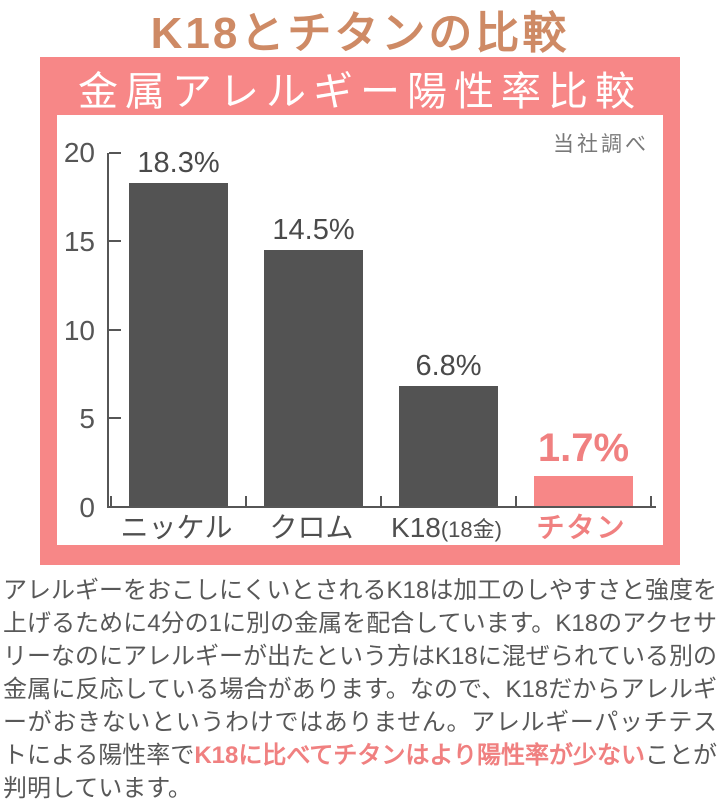 The image size is (720, 805). I want to click on y-tick-label: 0, so click(87, 507).